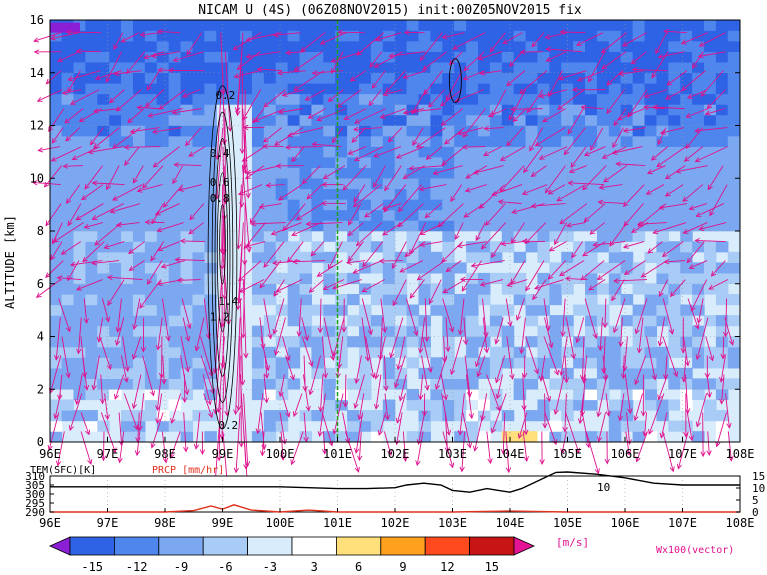 This screenshot has width=767, height=575. I want to click on y-tick-label: 6, so click(40, 284).